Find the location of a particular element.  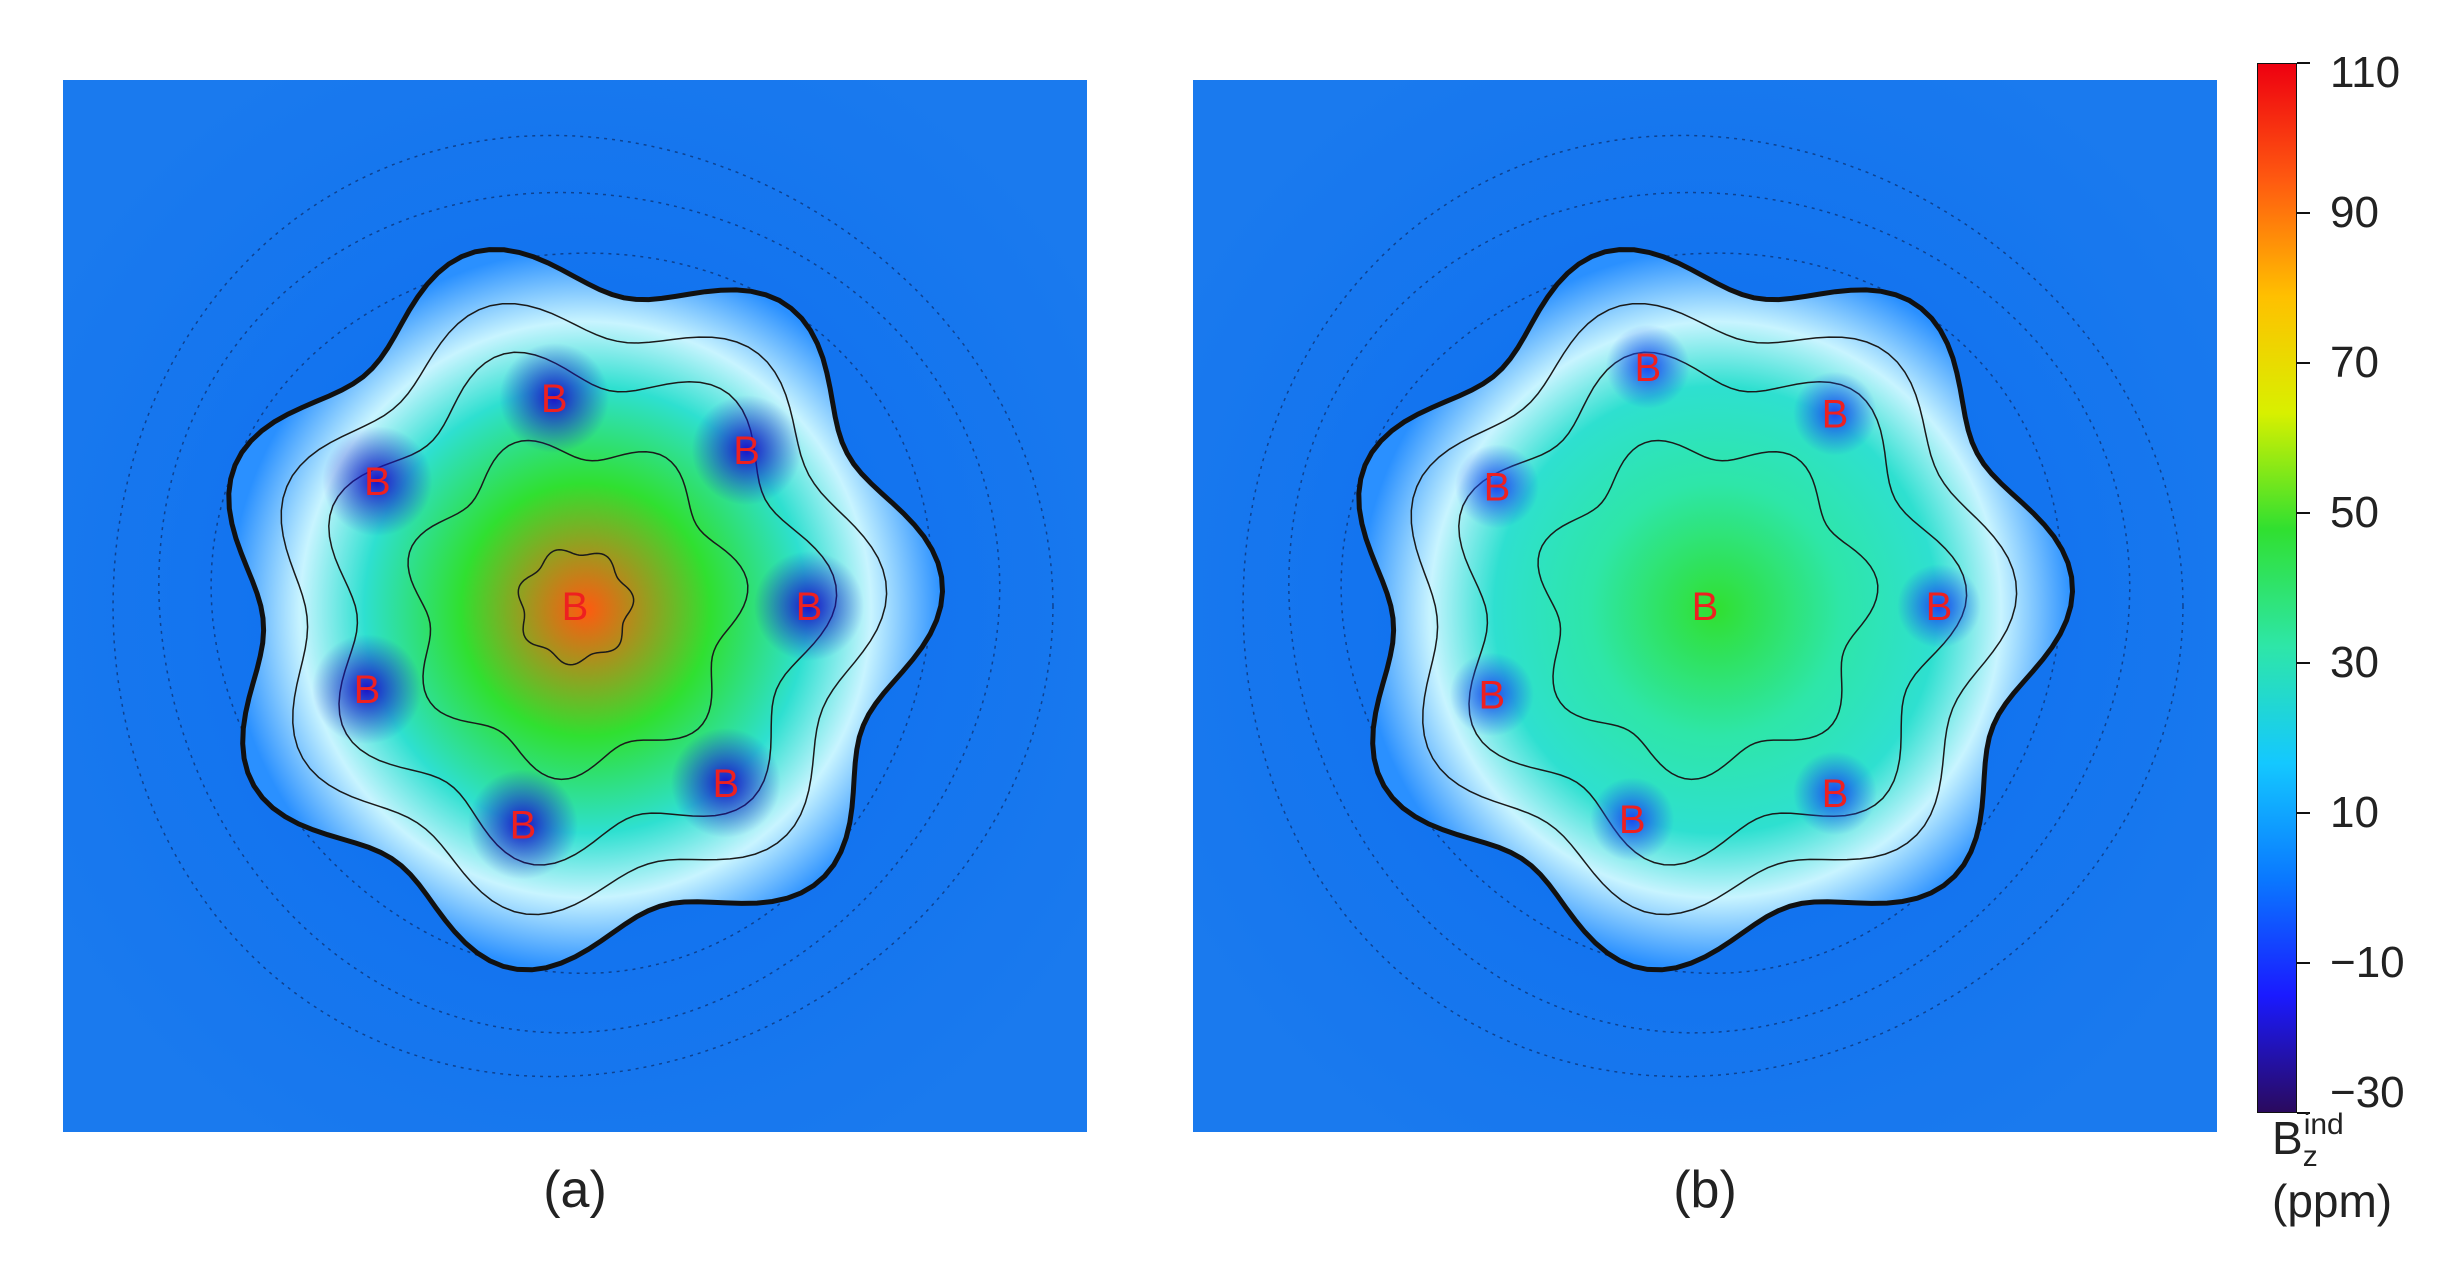

colorbar-title-sup: ind is located at coordinates (2323, 1124).